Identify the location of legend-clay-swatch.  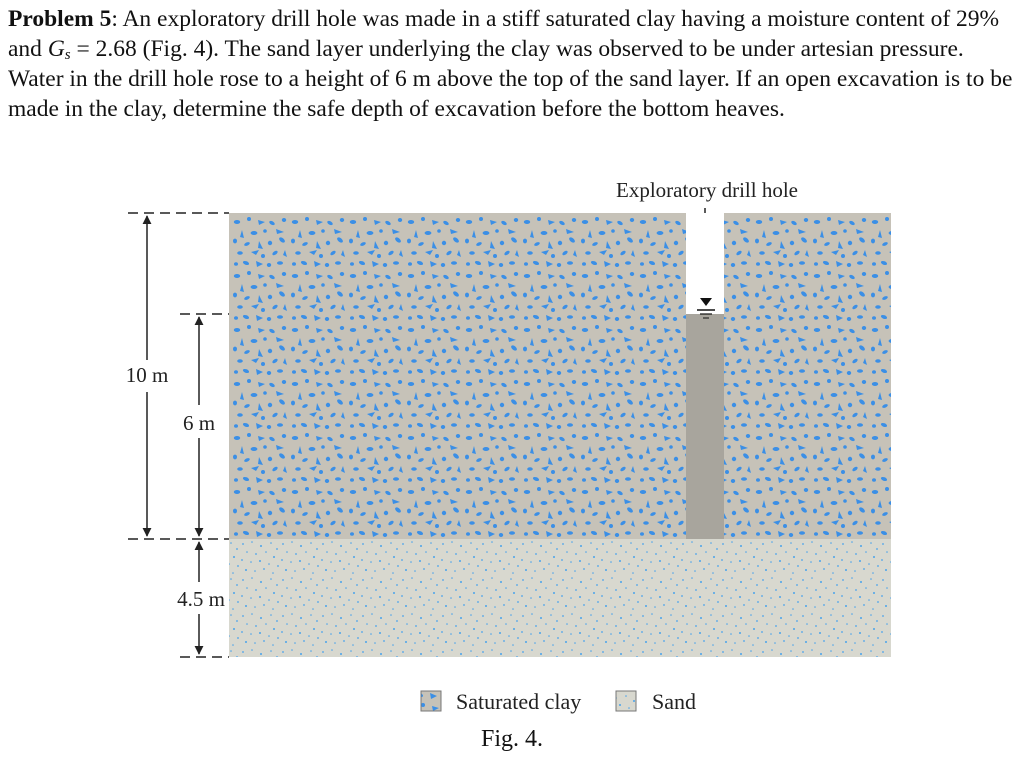
(431, 701).